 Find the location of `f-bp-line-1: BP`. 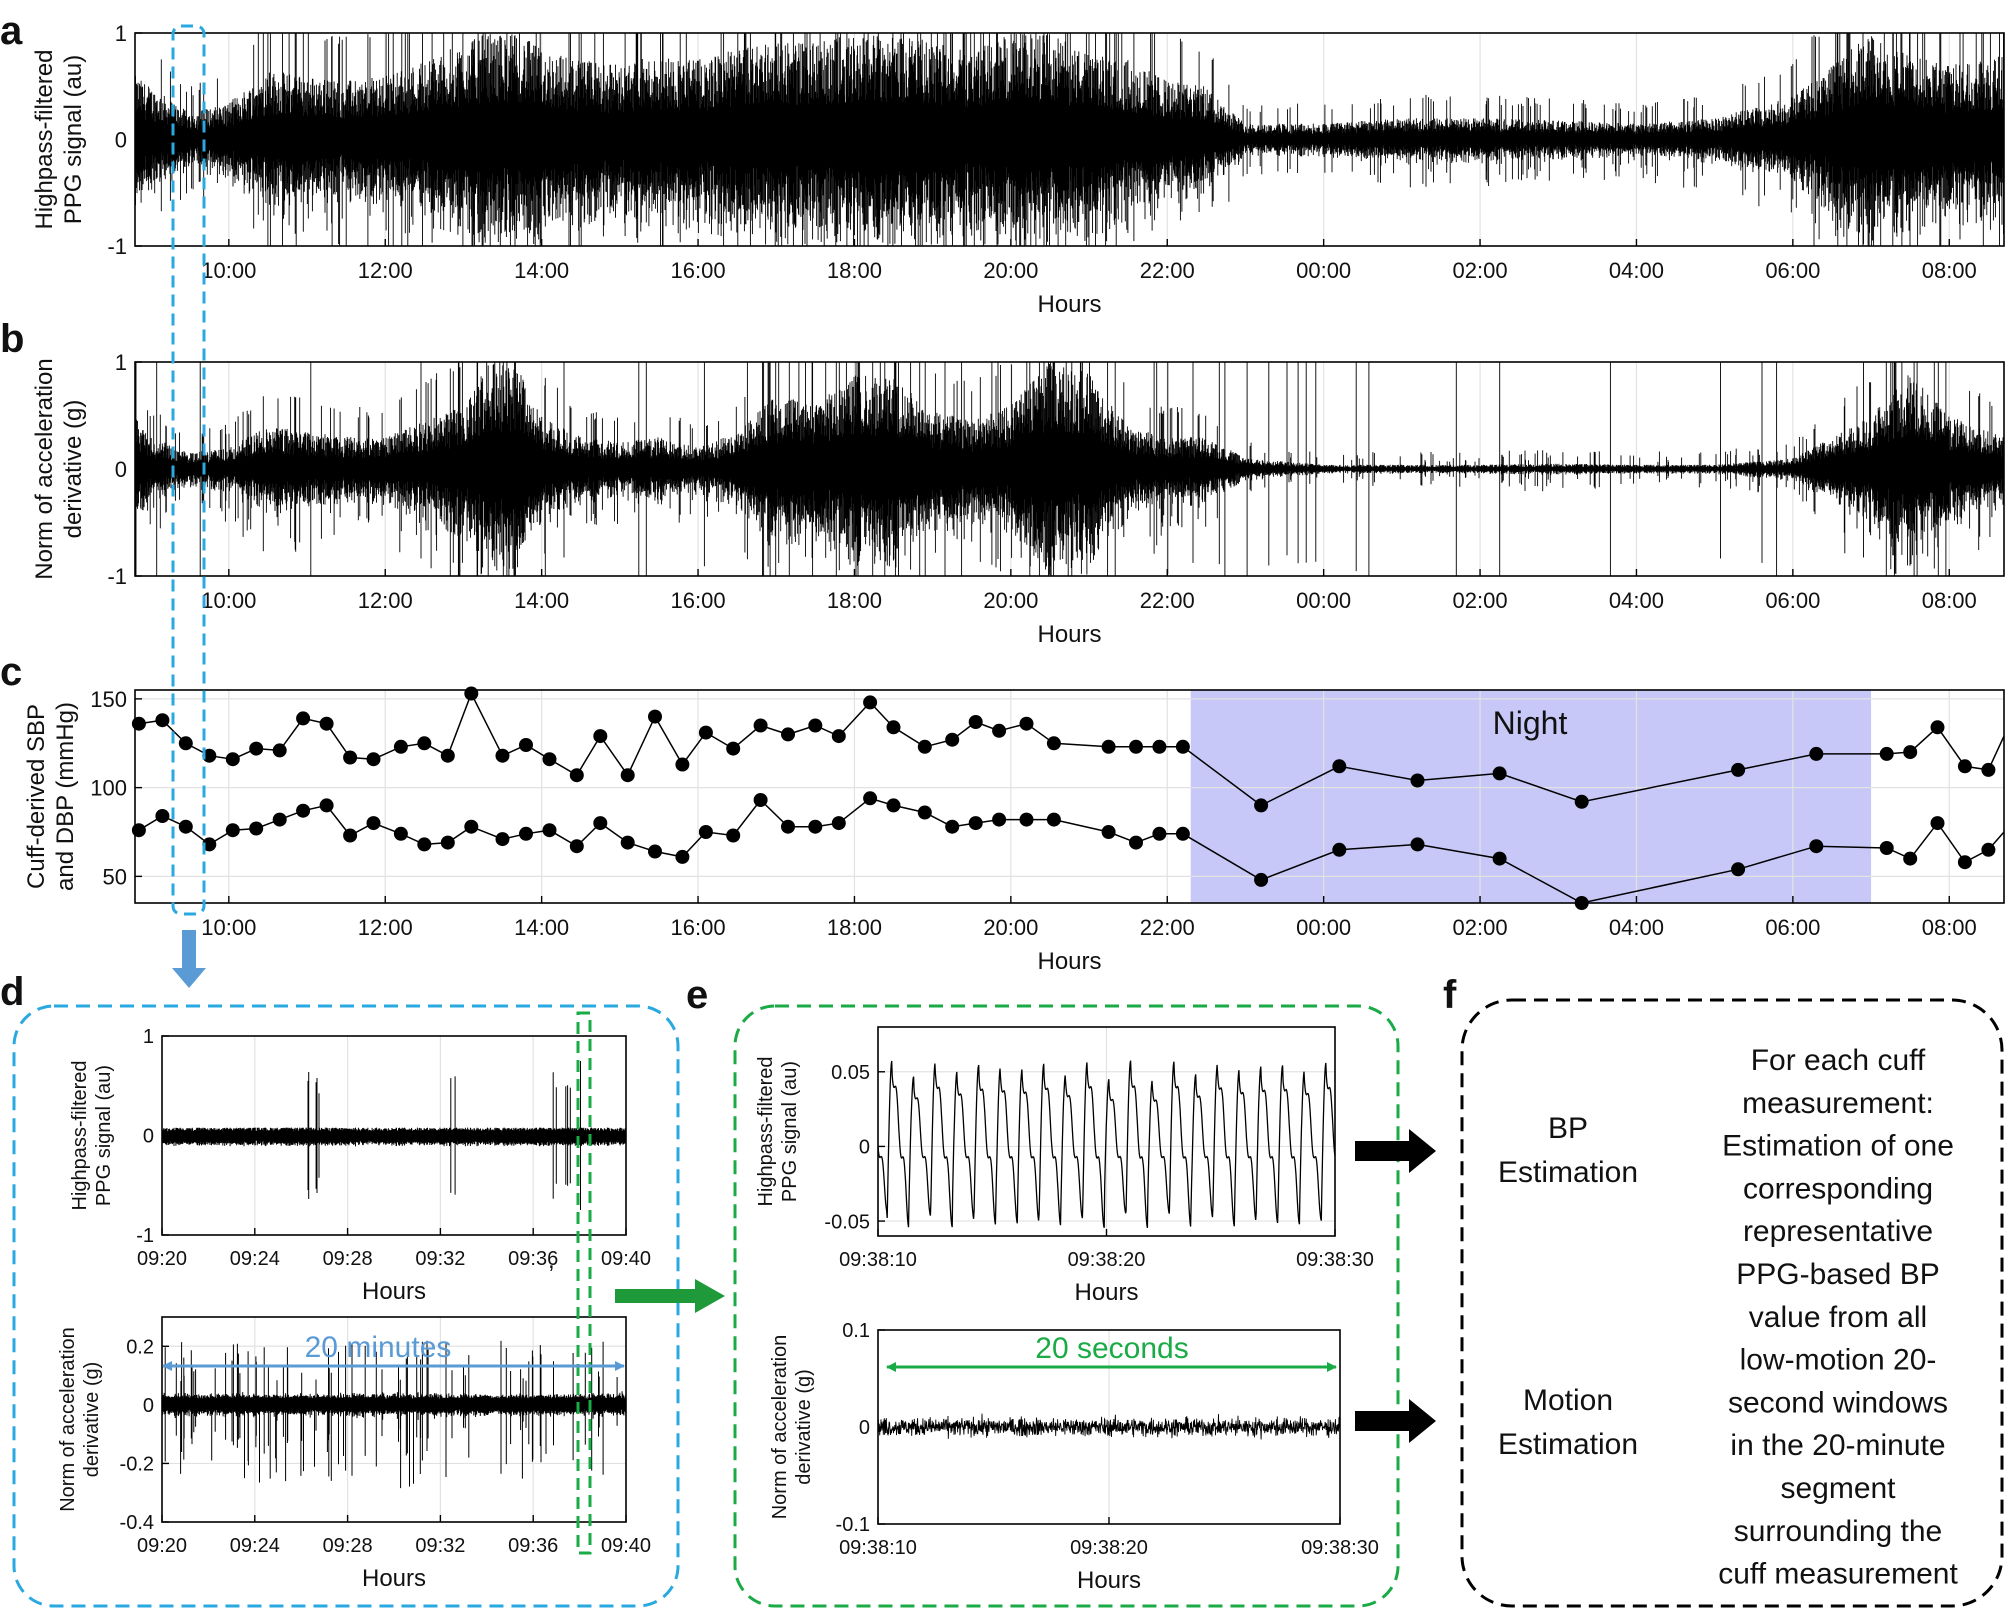

f-bp-line-1: BP is located at coordinates (1568, 1128).